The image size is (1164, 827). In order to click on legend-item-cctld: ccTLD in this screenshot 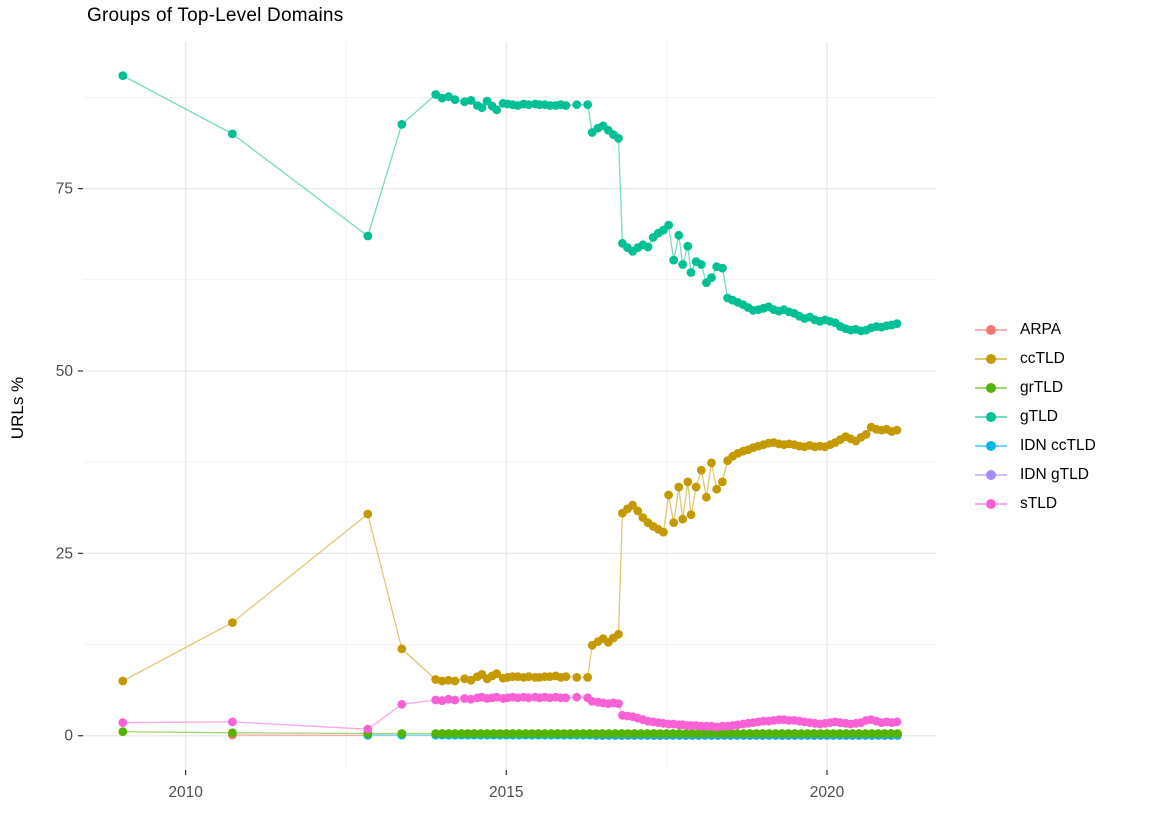, I will do `click(1035, 359)`.